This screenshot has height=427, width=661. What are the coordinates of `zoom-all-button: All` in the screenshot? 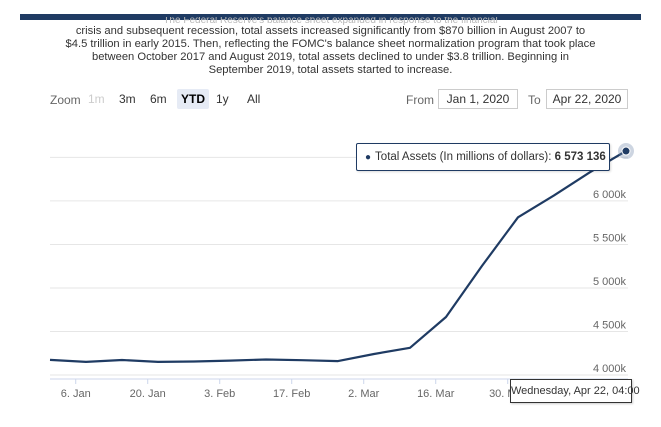 It's located at (254, 99).